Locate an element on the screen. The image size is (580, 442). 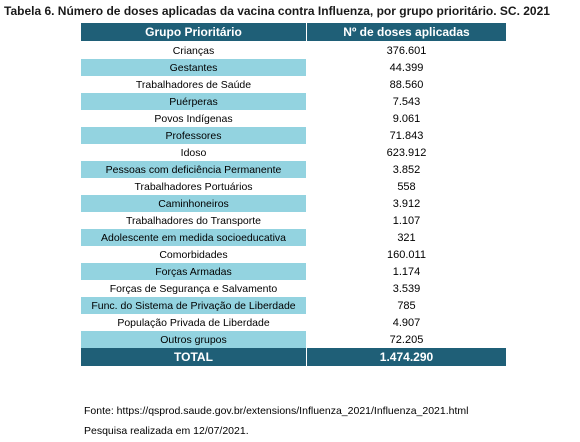
doses-cell: 3.539 is located at coordinates (406, 288).